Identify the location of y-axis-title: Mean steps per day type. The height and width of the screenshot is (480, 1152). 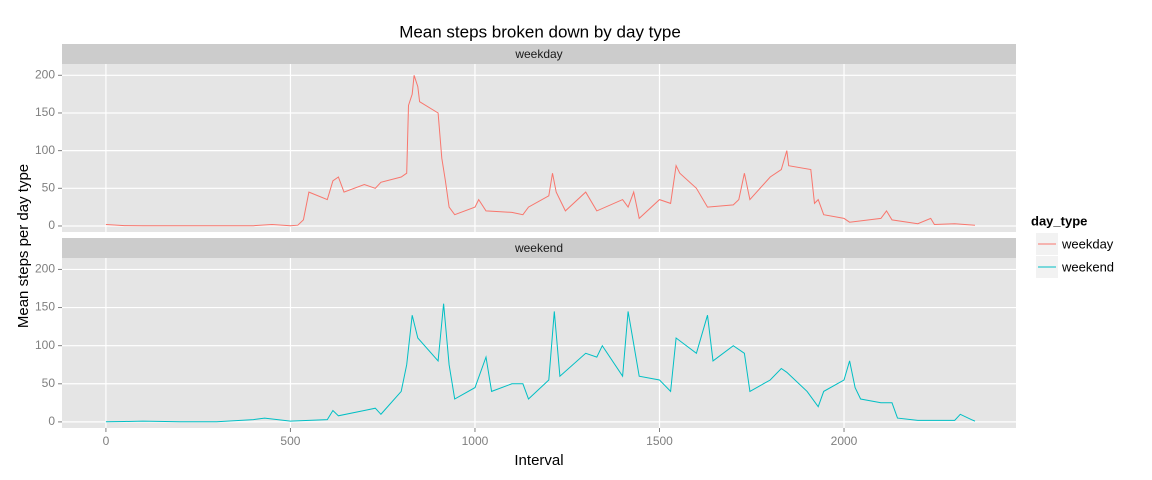
(23, 246).